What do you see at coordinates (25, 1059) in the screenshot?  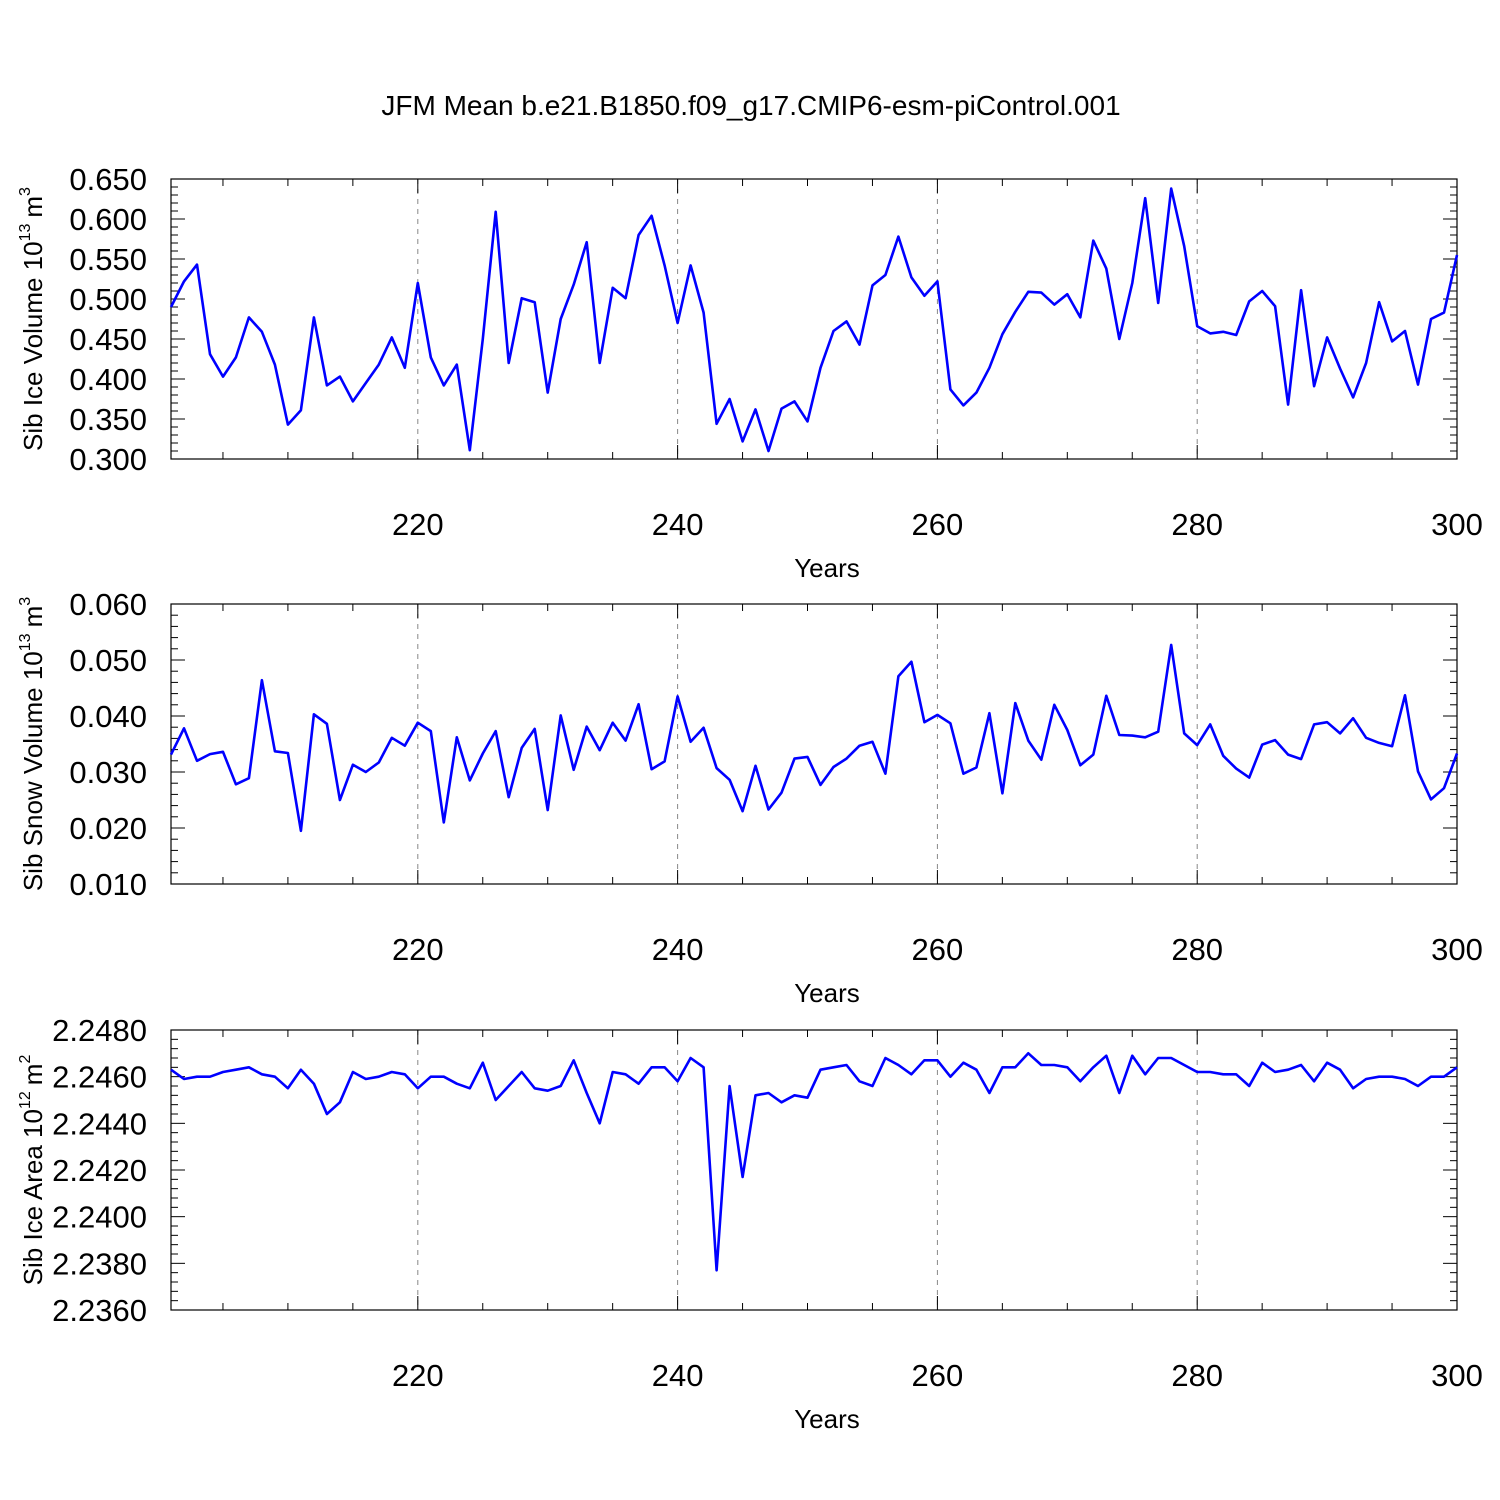 I see `y-axis-label-unit-power: 2` at bounding box center [25, 1059].